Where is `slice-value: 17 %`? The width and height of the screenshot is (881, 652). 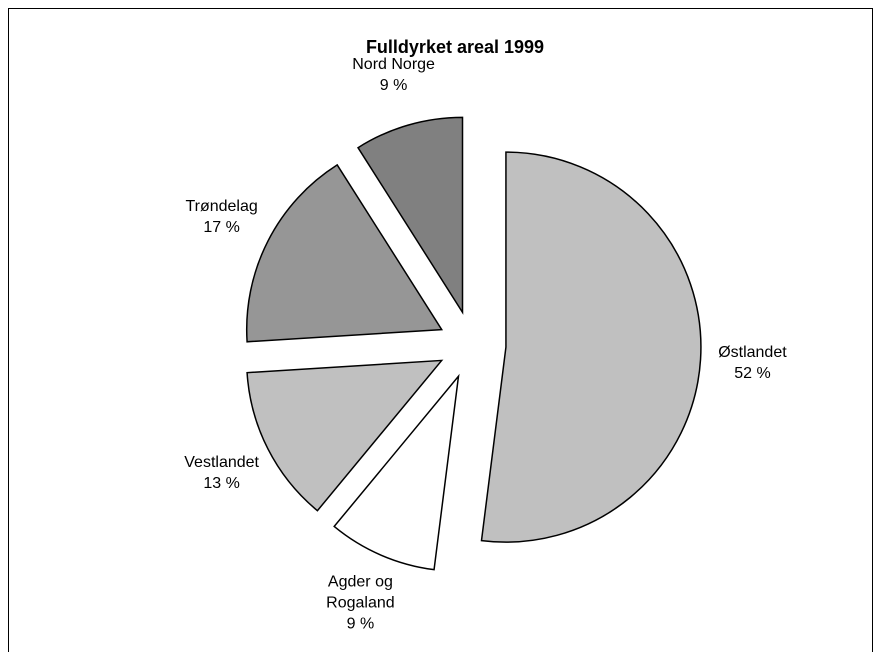 slice-value: 17 % is located at coordinates (221, 228).